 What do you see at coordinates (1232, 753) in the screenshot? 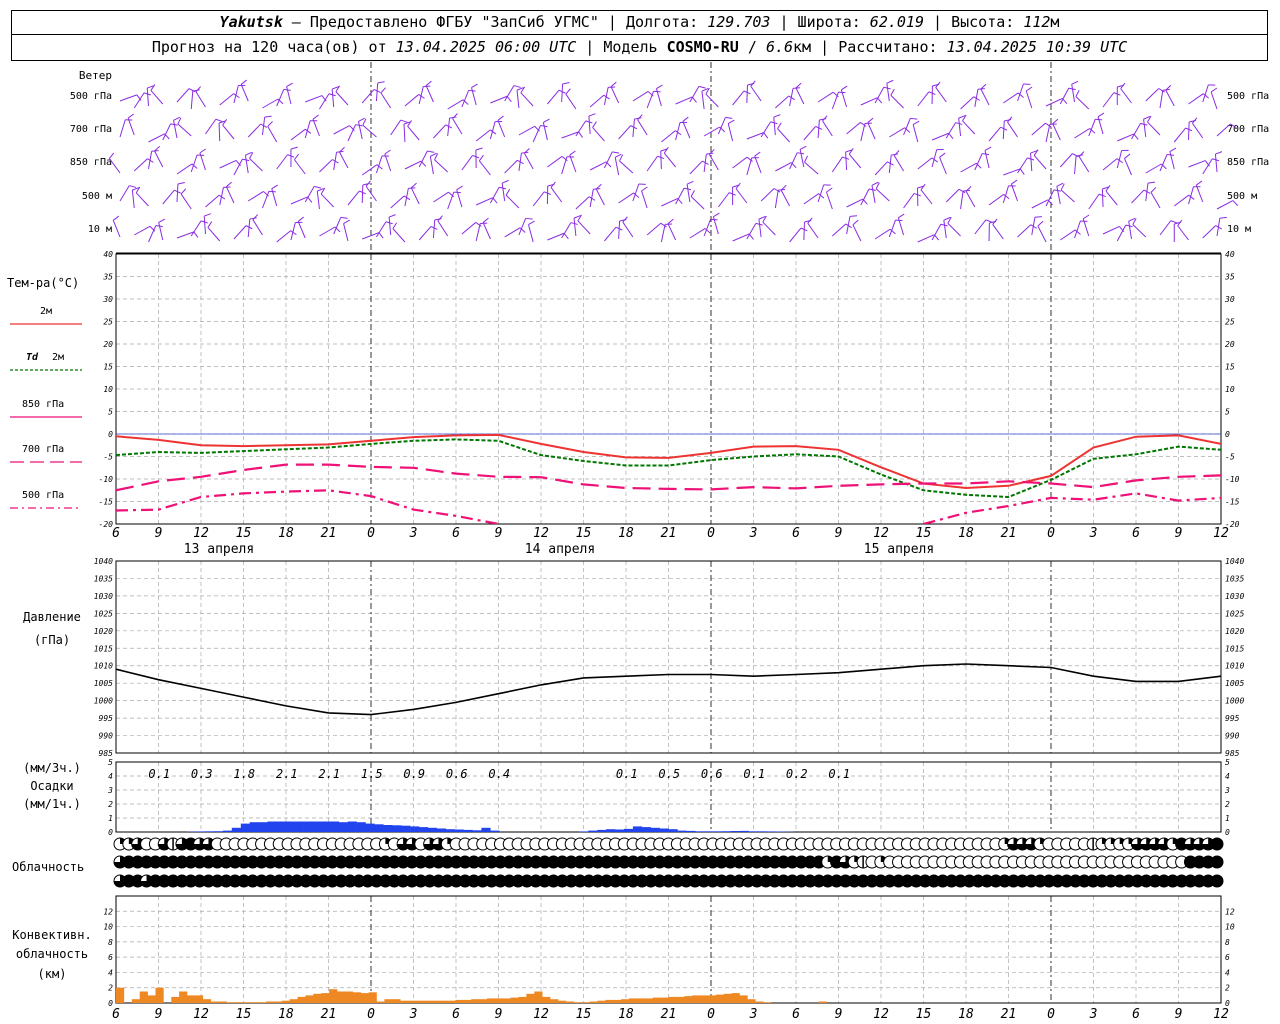
I see `y-tick-label-right: 985` at bounding box center [1232, 753].